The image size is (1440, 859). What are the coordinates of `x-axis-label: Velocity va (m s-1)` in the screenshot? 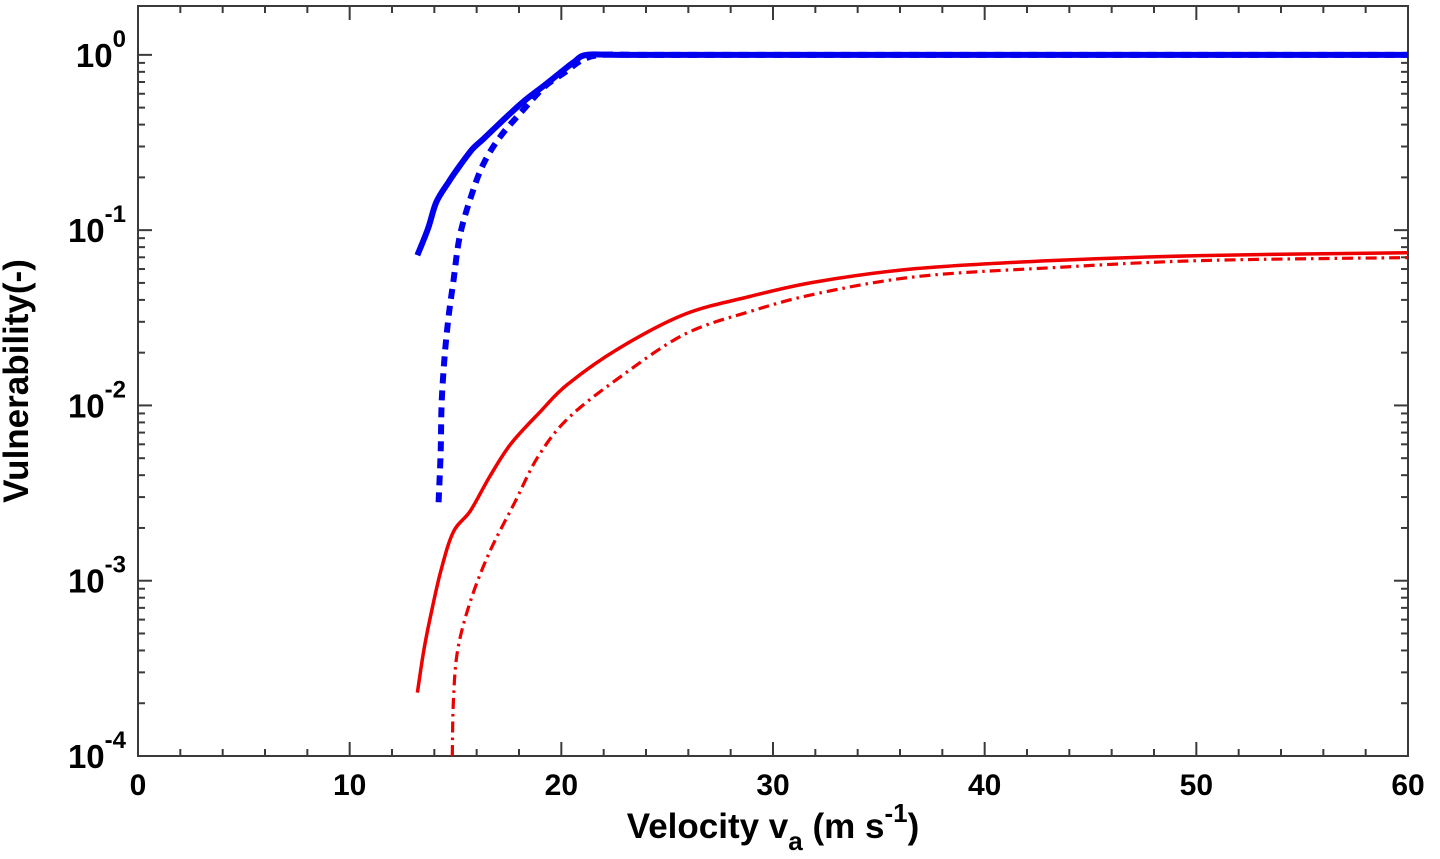 It's located at (773, 826).